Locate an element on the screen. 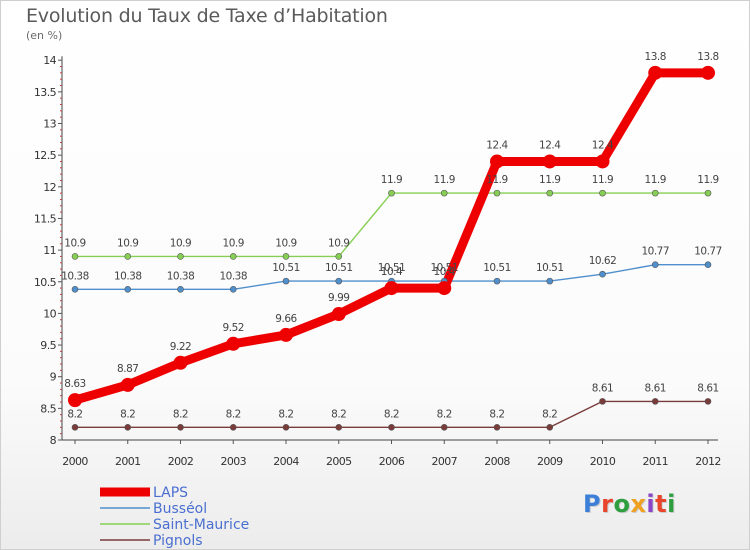  logo-letter: P is located at coordinates (592, 504).